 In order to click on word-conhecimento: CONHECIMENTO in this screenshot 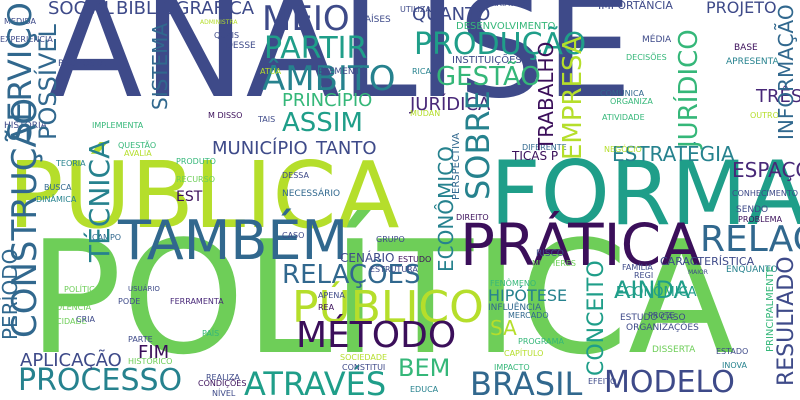, I will do `click(765, 193)`.